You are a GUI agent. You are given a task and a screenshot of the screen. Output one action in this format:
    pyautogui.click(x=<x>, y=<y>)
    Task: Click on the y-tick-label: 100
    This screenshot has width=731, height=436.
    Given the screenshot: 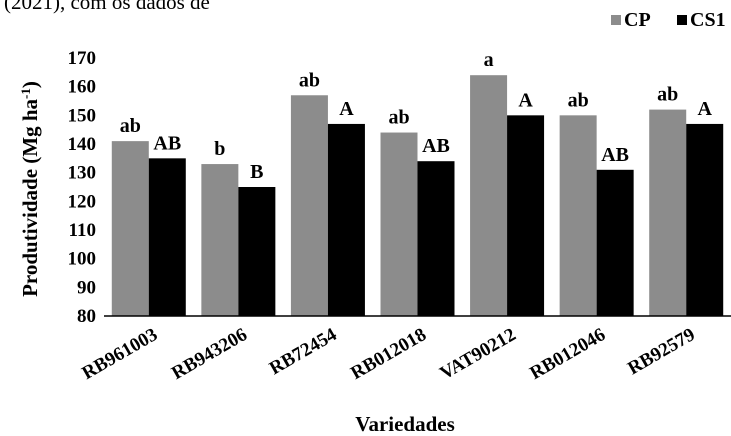 What is the action you would take?
    pyautogui.click(x=82, y=259)
    